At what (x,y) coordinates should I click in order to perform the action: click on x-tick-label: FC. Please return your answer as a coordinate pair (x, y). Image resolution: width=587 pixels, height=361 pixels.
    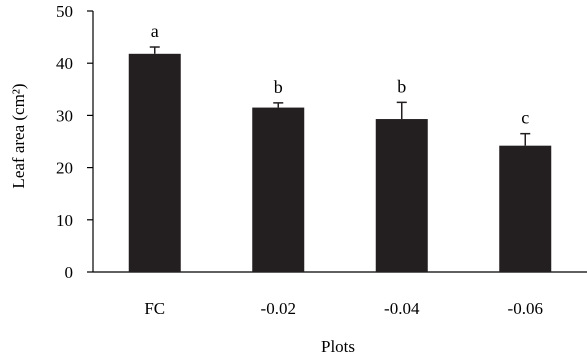
    Looking at the image, I should click on (154, 308).